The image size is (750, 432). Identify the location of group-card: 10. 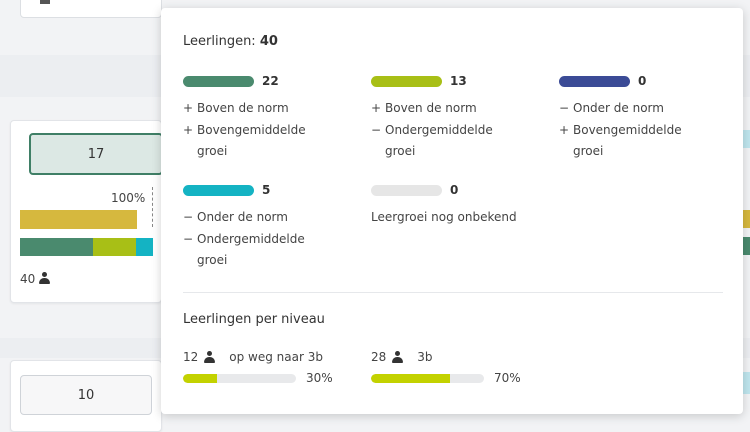
(86, 396).